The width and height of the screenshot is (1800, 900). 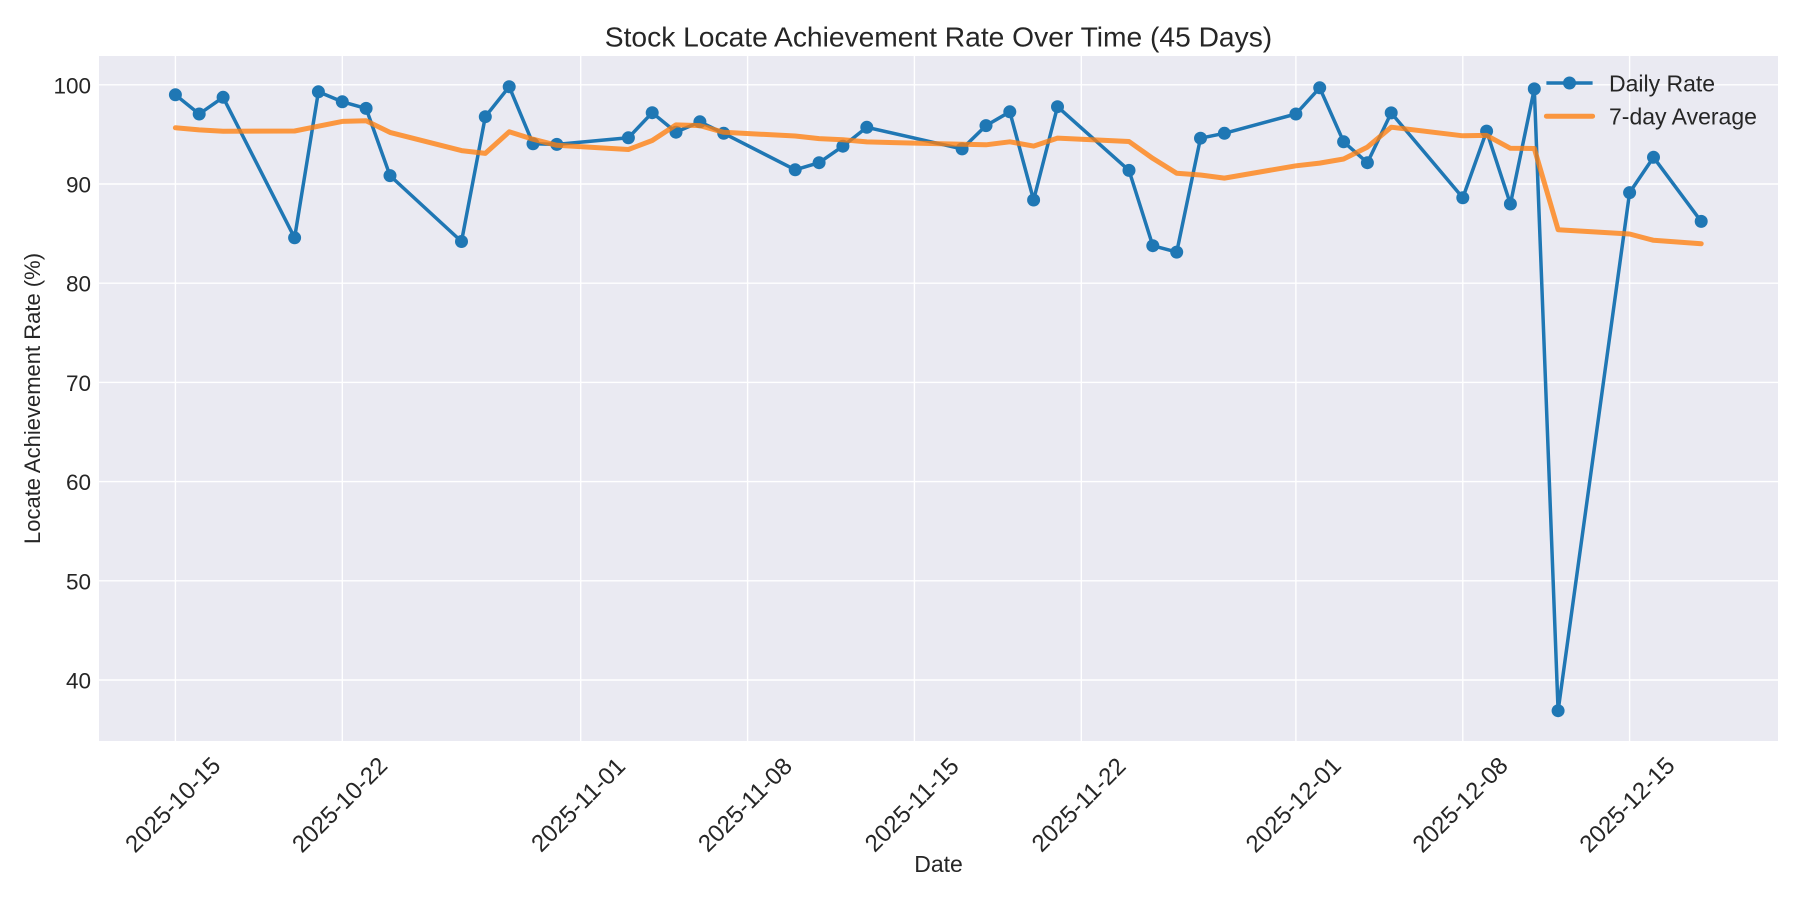 I want to click on svg-text: Date, so click(x=938, y=864).